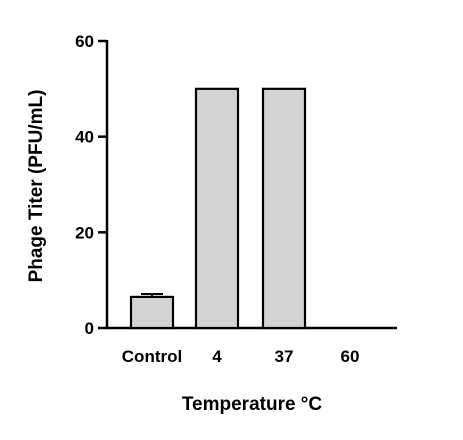 This screenshot has width=463, height=440. I want to click on x-tick-label: Control, so click(152, 356).